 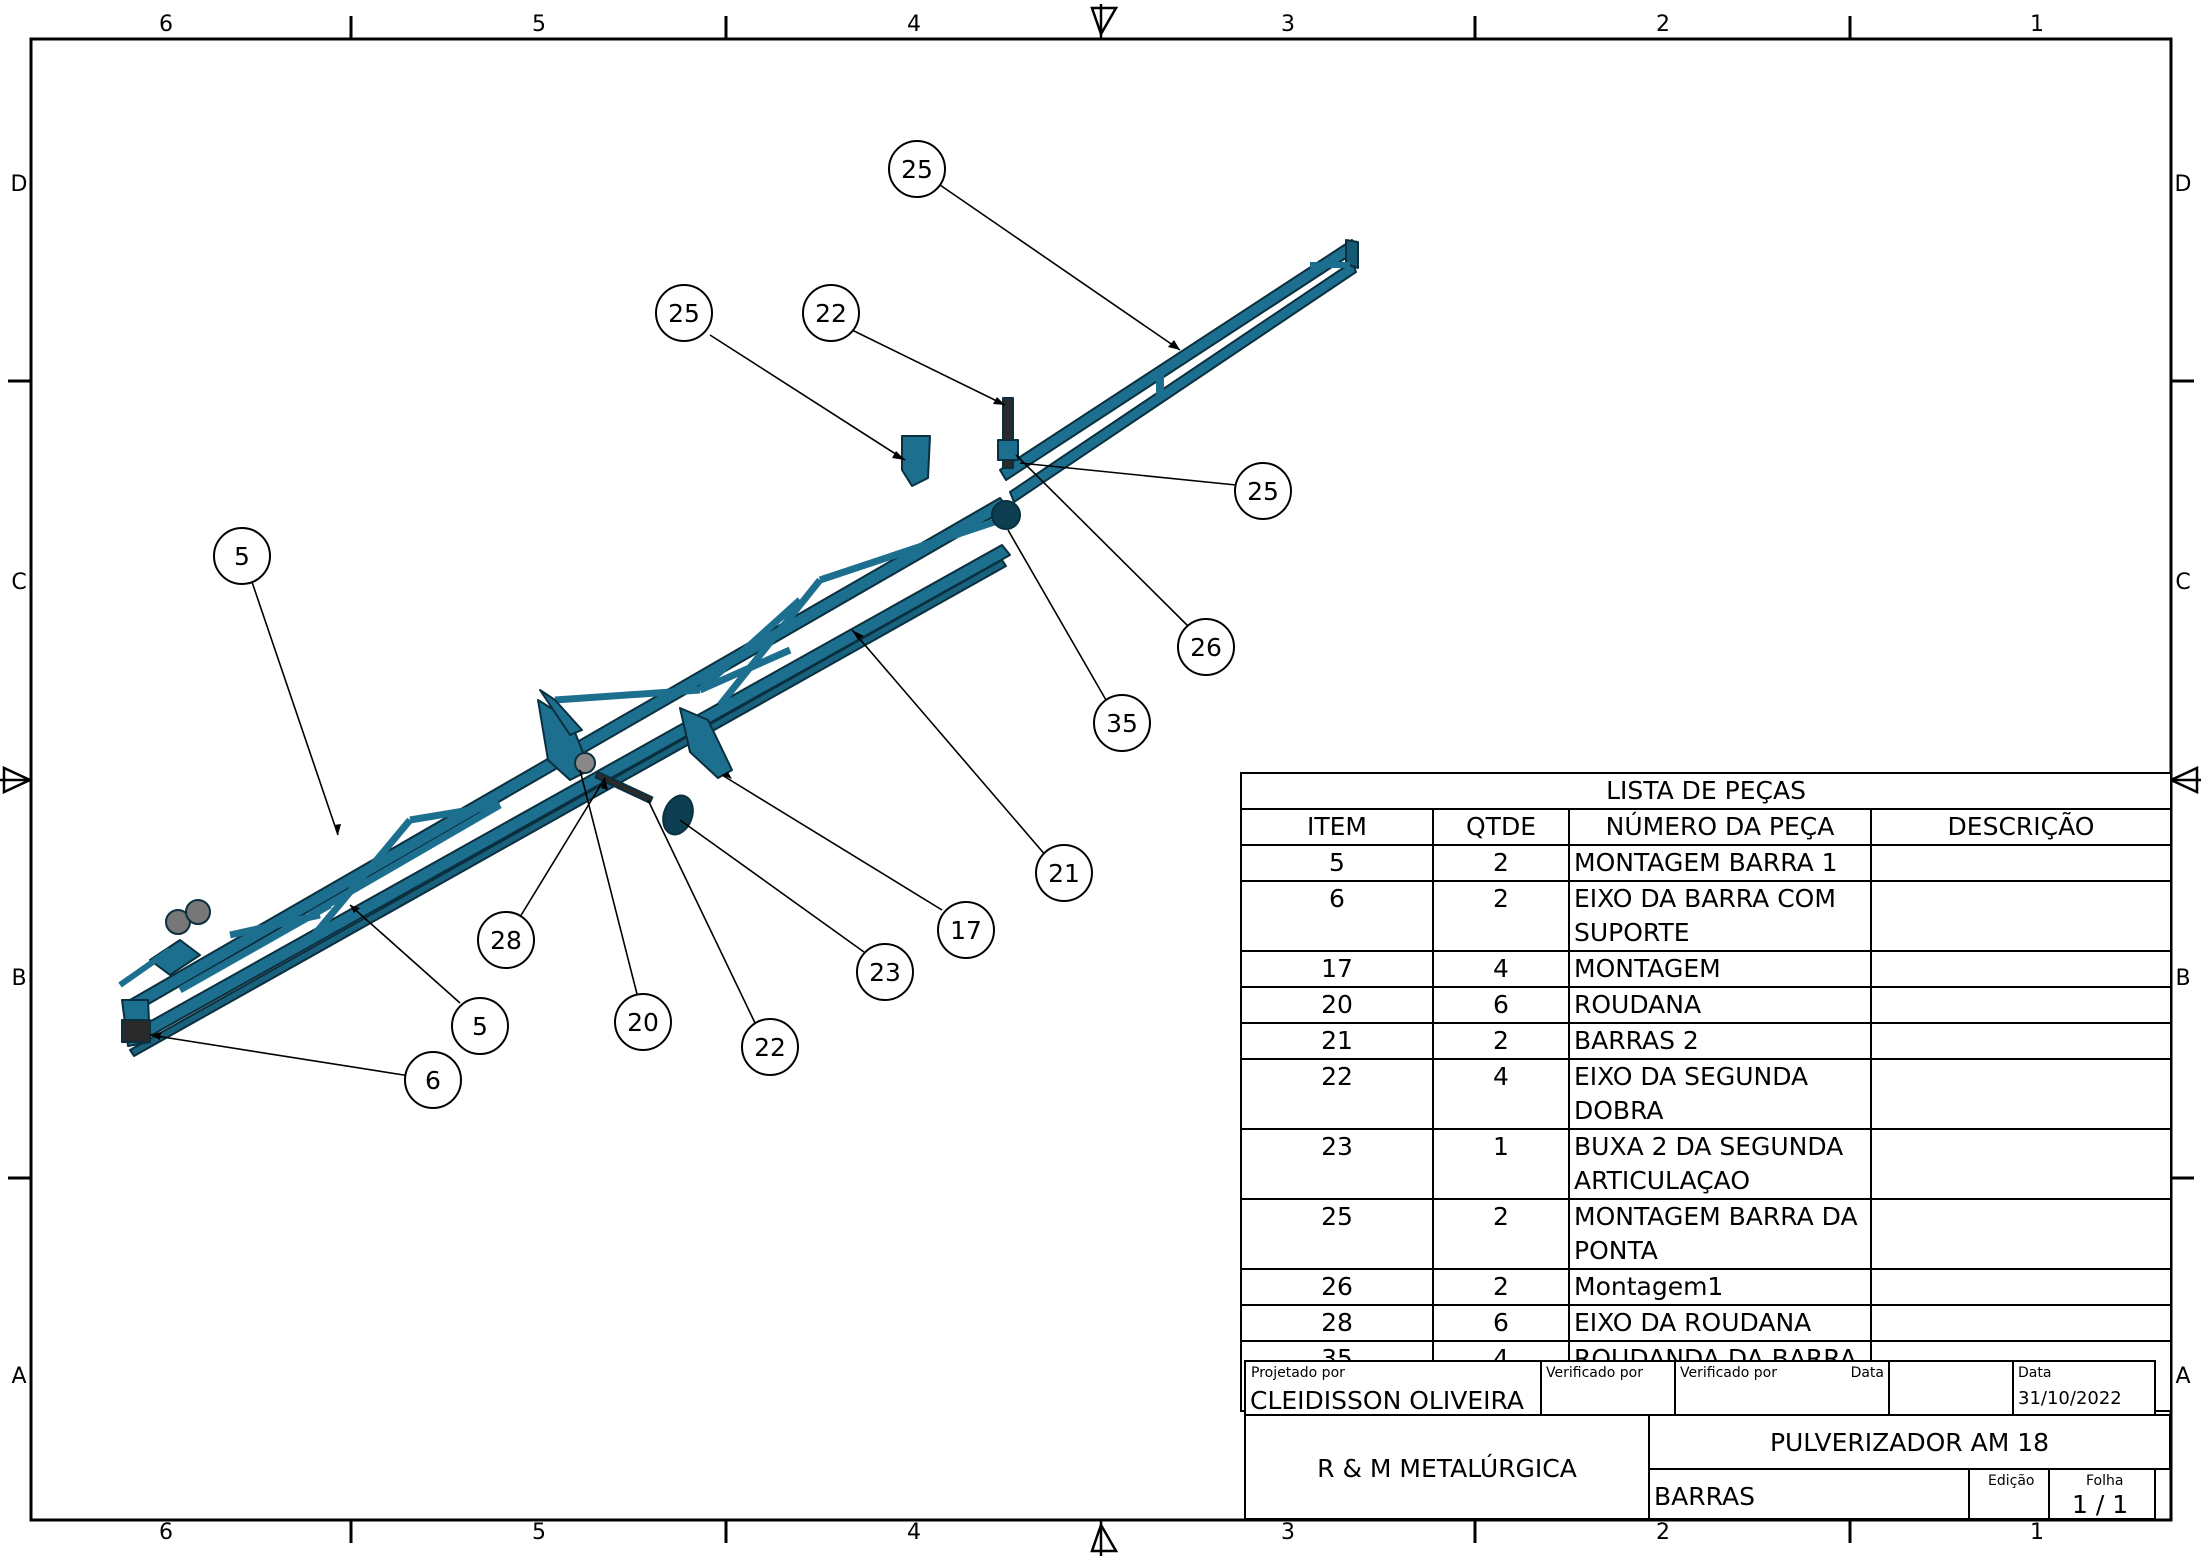 I want to click on balloon-label: 28, so click(x=506, y=940).